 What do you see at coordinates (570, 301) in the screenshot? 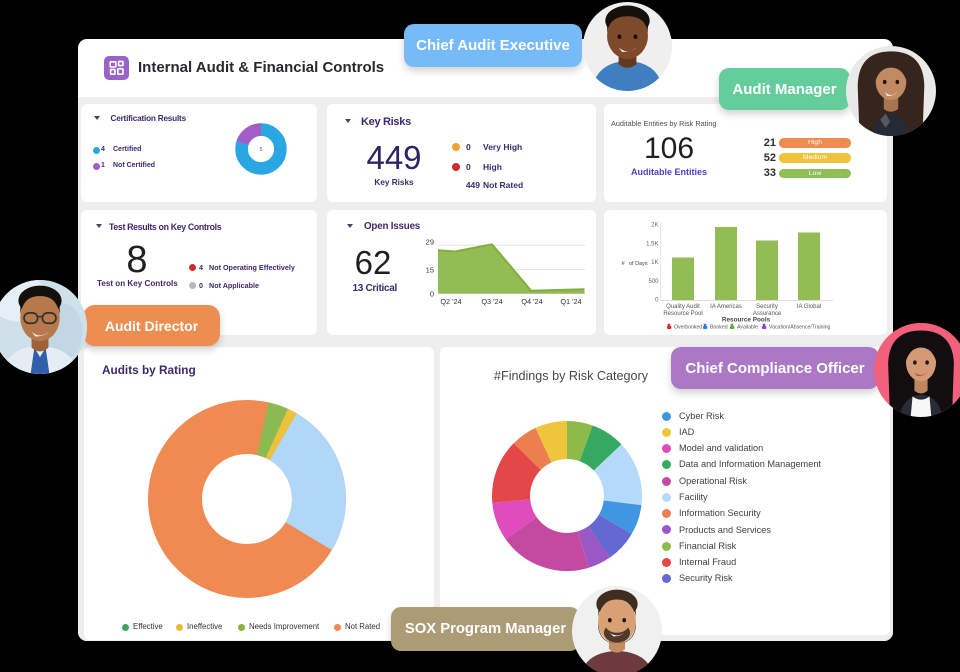
I see `svg-text: Q1 '24` at bounding box center [570, 301].